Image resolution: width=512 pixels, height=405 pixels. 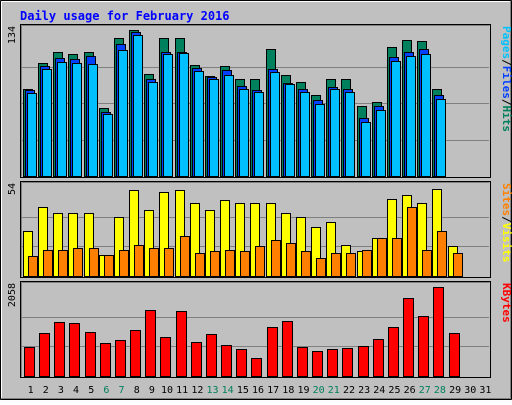 What do you see at coordinates (379, 390) in the screenshot?
I see `x-tick-label: 24` at bounding box center [379, 390].